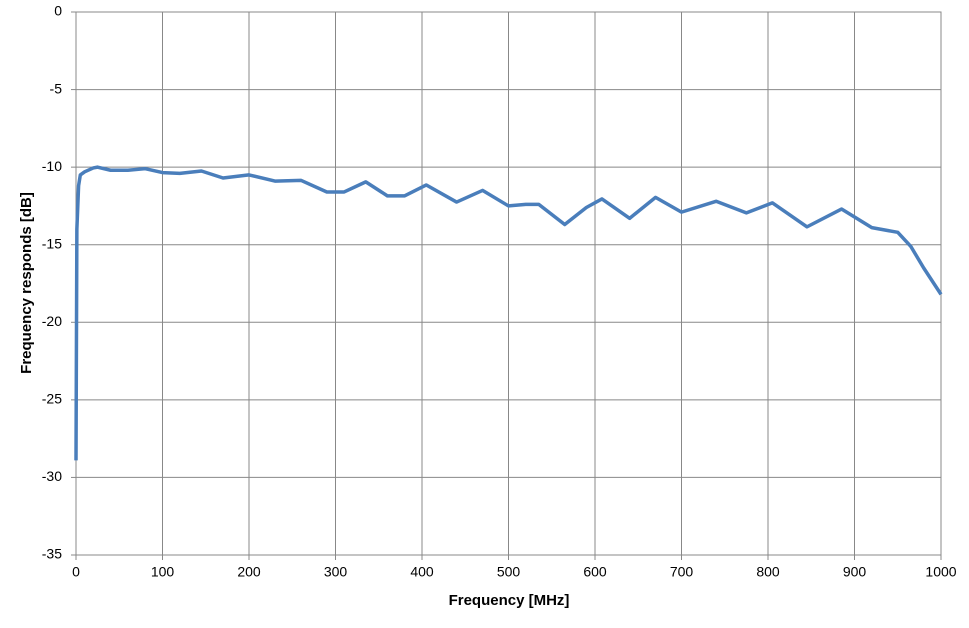 This screenshot has height=628, width=969. What do you see at coordinates (52, 321) in the screenshot?
I see `y-tick-label: -20` at bounding box center [52, 321].